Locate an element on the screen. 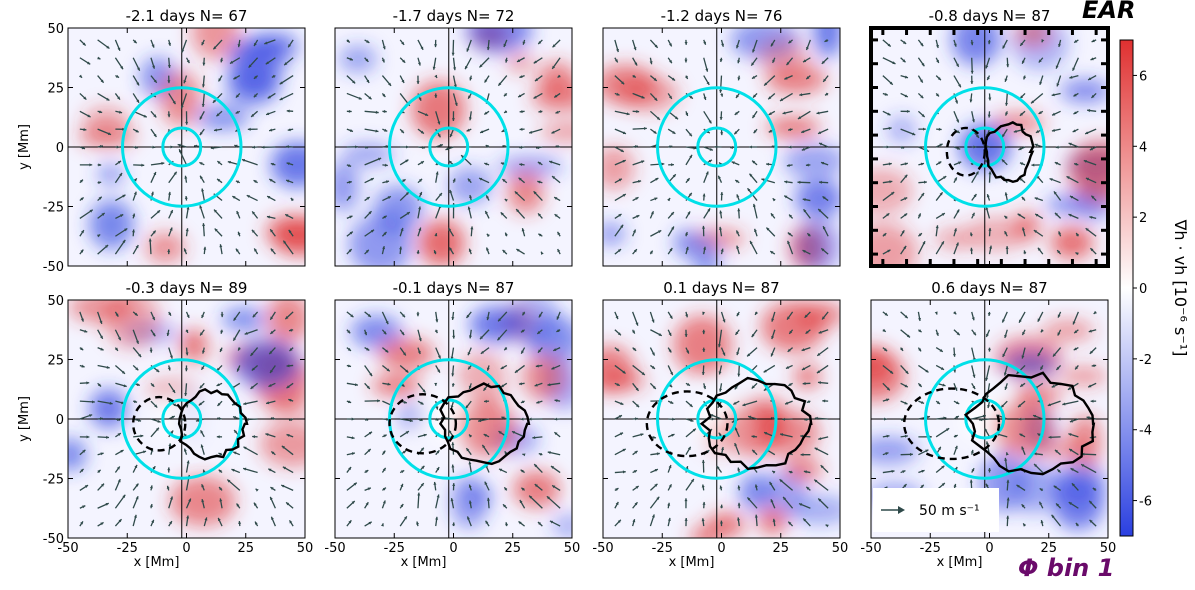  colorbar-tick-label: 6 is located at coordinates (1143, 76).